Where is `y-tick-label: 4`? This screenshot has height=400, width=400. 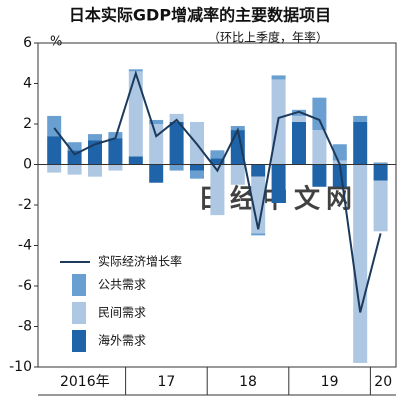 y-tick-label: 4 is located at coordinates (27, 84).